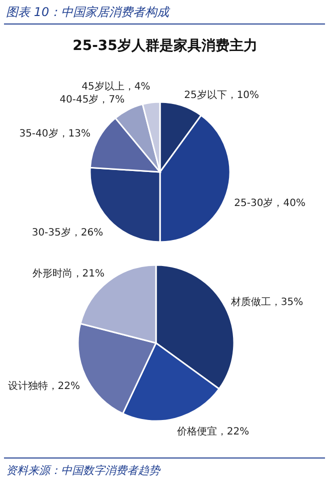 This screenshot has height=484, width=329. What do you see at coordinates (89, 12) in the screenshot?
I see `chart-title: 图表 10：中国家居消费者构成` at bounding box center [89, 12].